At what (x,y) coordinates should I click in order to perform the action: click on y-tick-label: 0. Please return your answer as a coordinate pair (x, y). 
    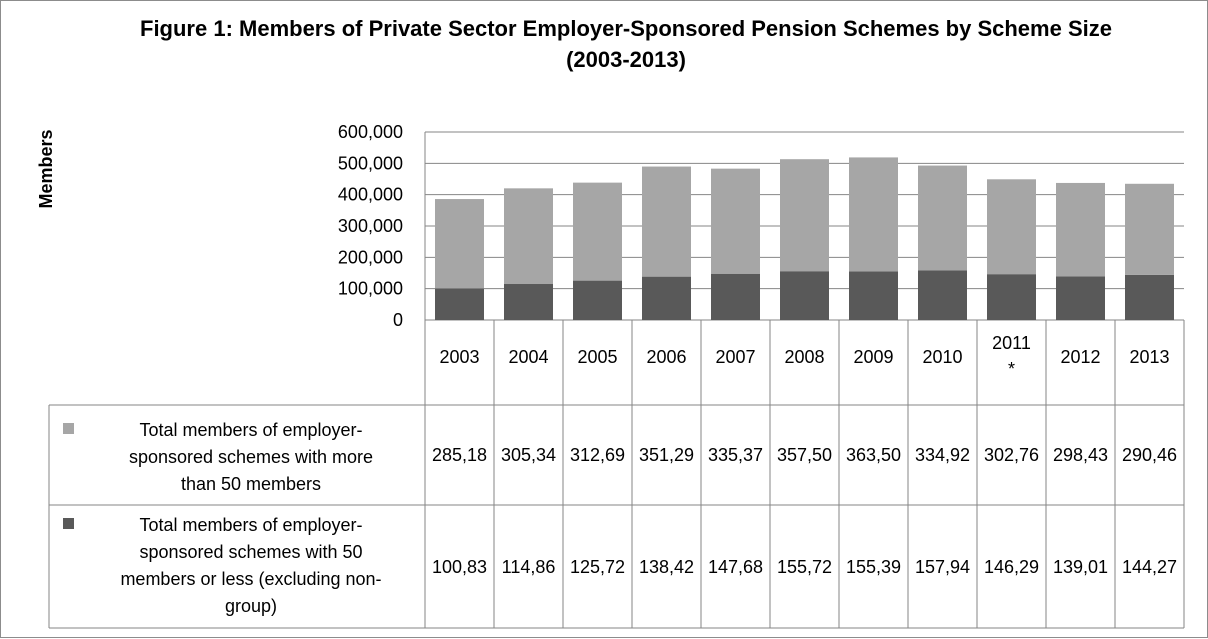
    Looking at the image, I should click on (398, 320).